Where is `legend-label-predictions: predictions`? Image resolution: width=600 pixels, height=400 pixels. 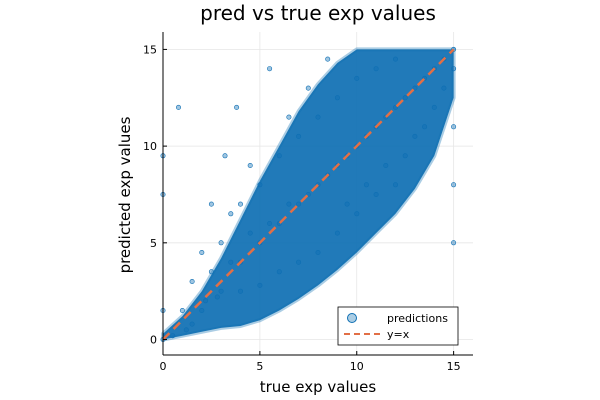 legend-label-predictions: predictions is located at coordinates (417, 318).